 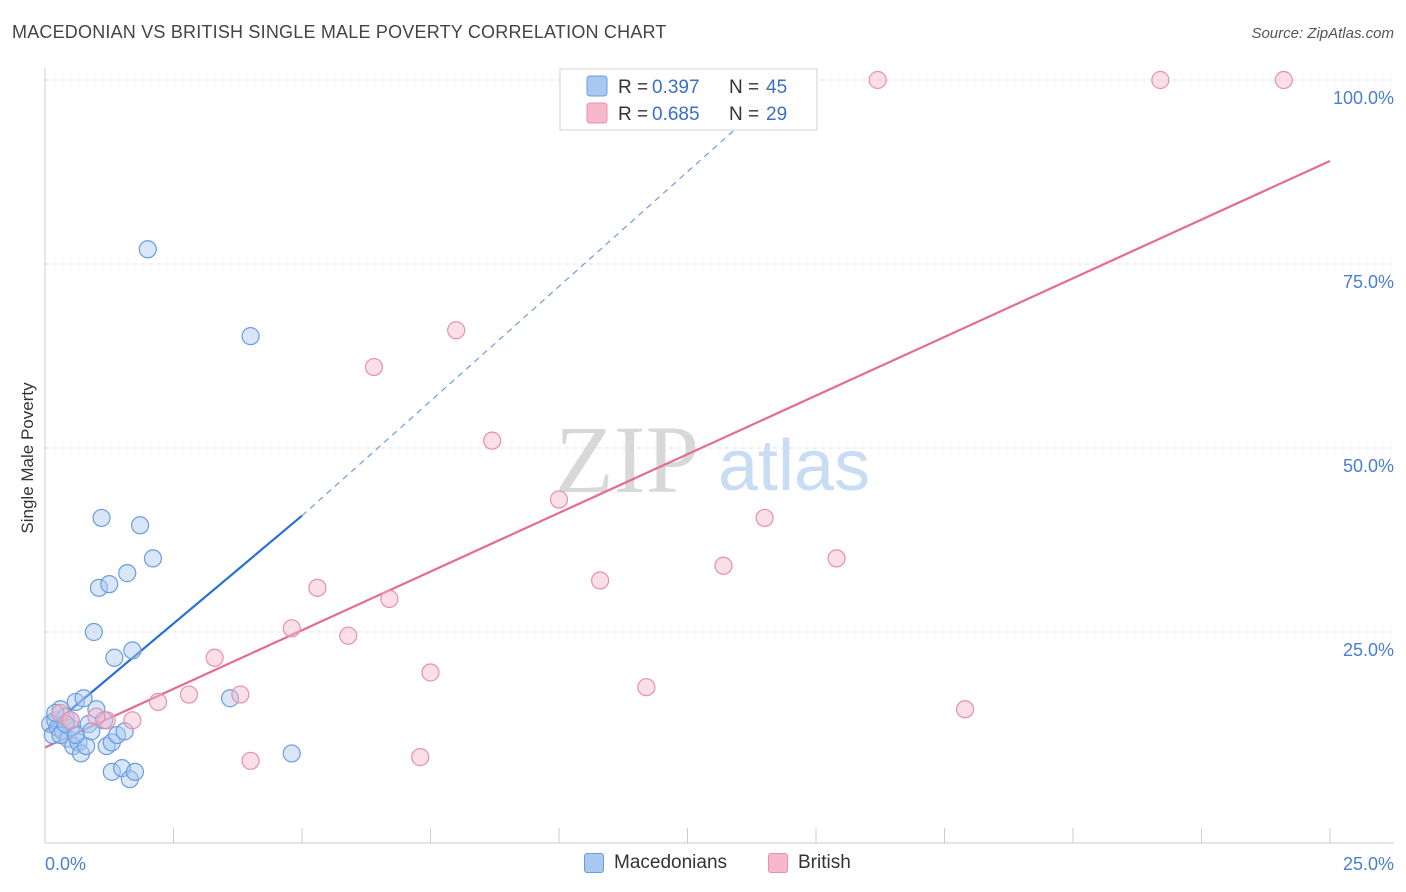 What do you see at coordinates (776, 87) in the screenshot?
I see `legend-n-value-1: 45` at bounding box center [776, 87].